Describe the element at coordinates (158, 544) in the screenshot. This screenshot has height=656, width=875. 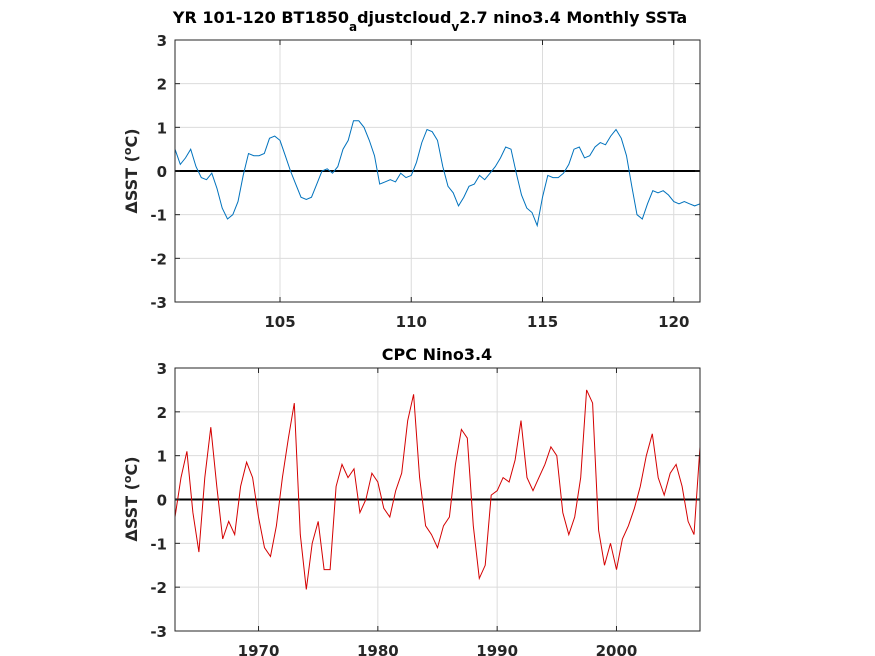
I see `bottom-y-tick-label-2: -1` at that location.